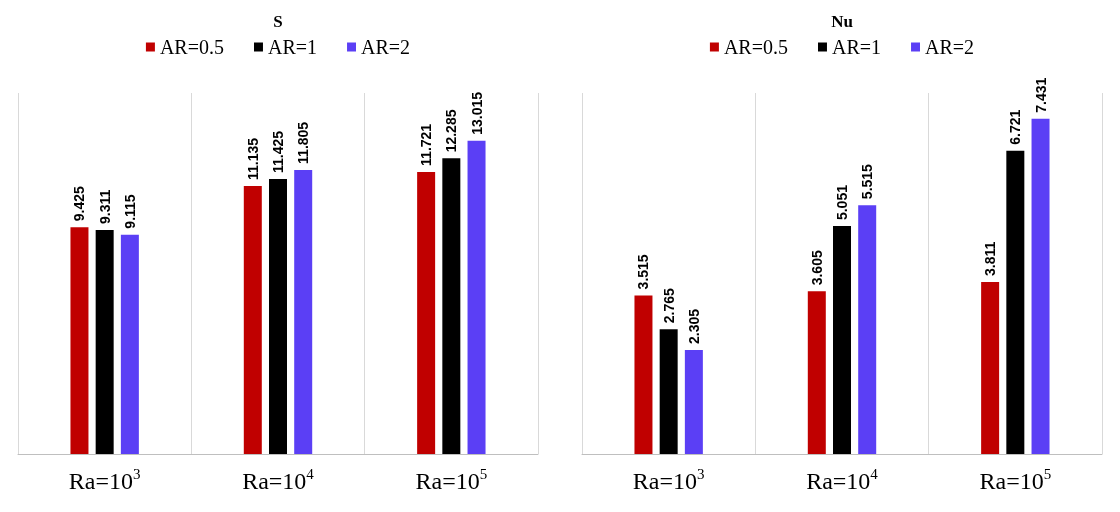 This screenshot has width=1120, height=512. What do you see at coordinates (104, 206) in the screenshot?
I see `data-label: 9.311` at bounding box center [104, 206].